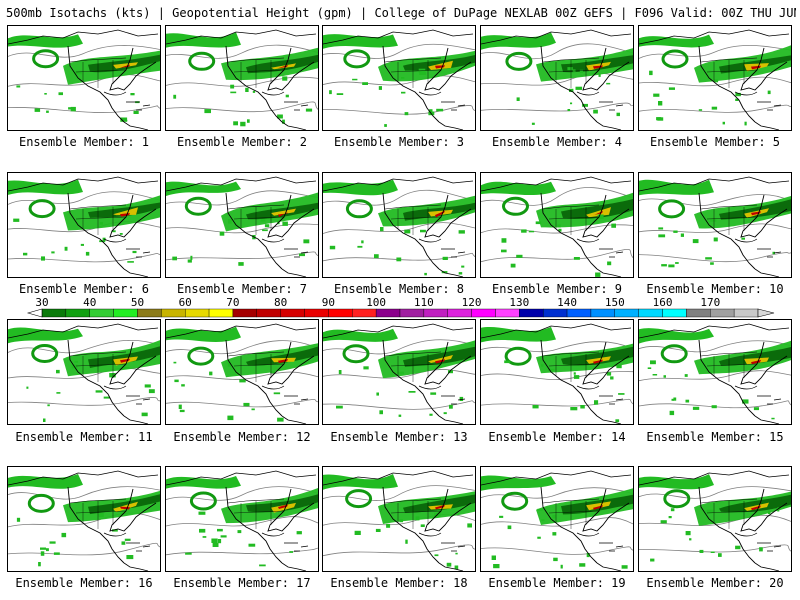  I want to click on colorbar-tick-label: 70, so click(233, 302).